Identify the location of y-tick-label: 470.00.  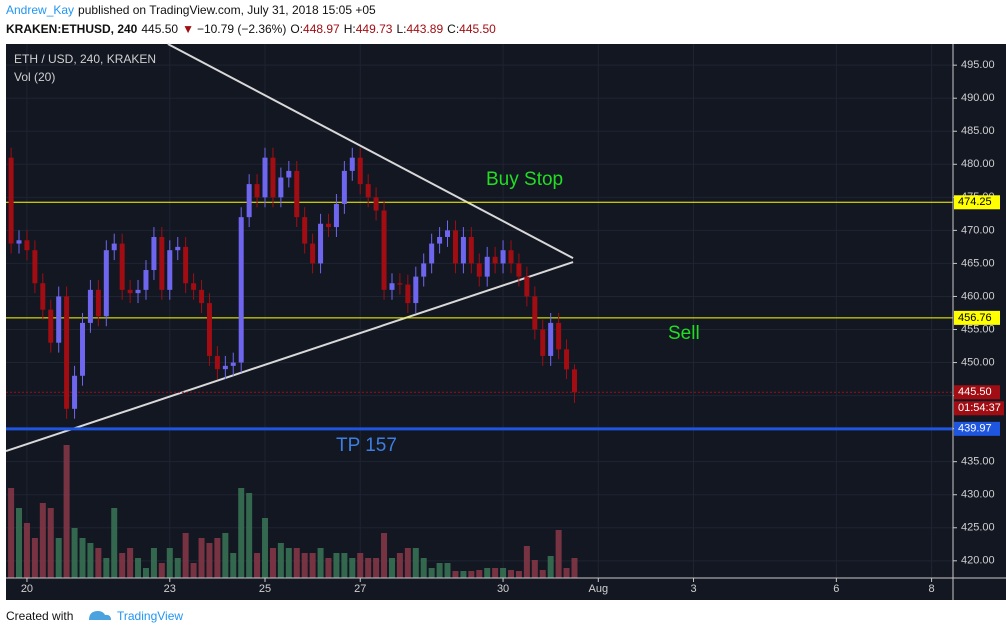
(978, 230).